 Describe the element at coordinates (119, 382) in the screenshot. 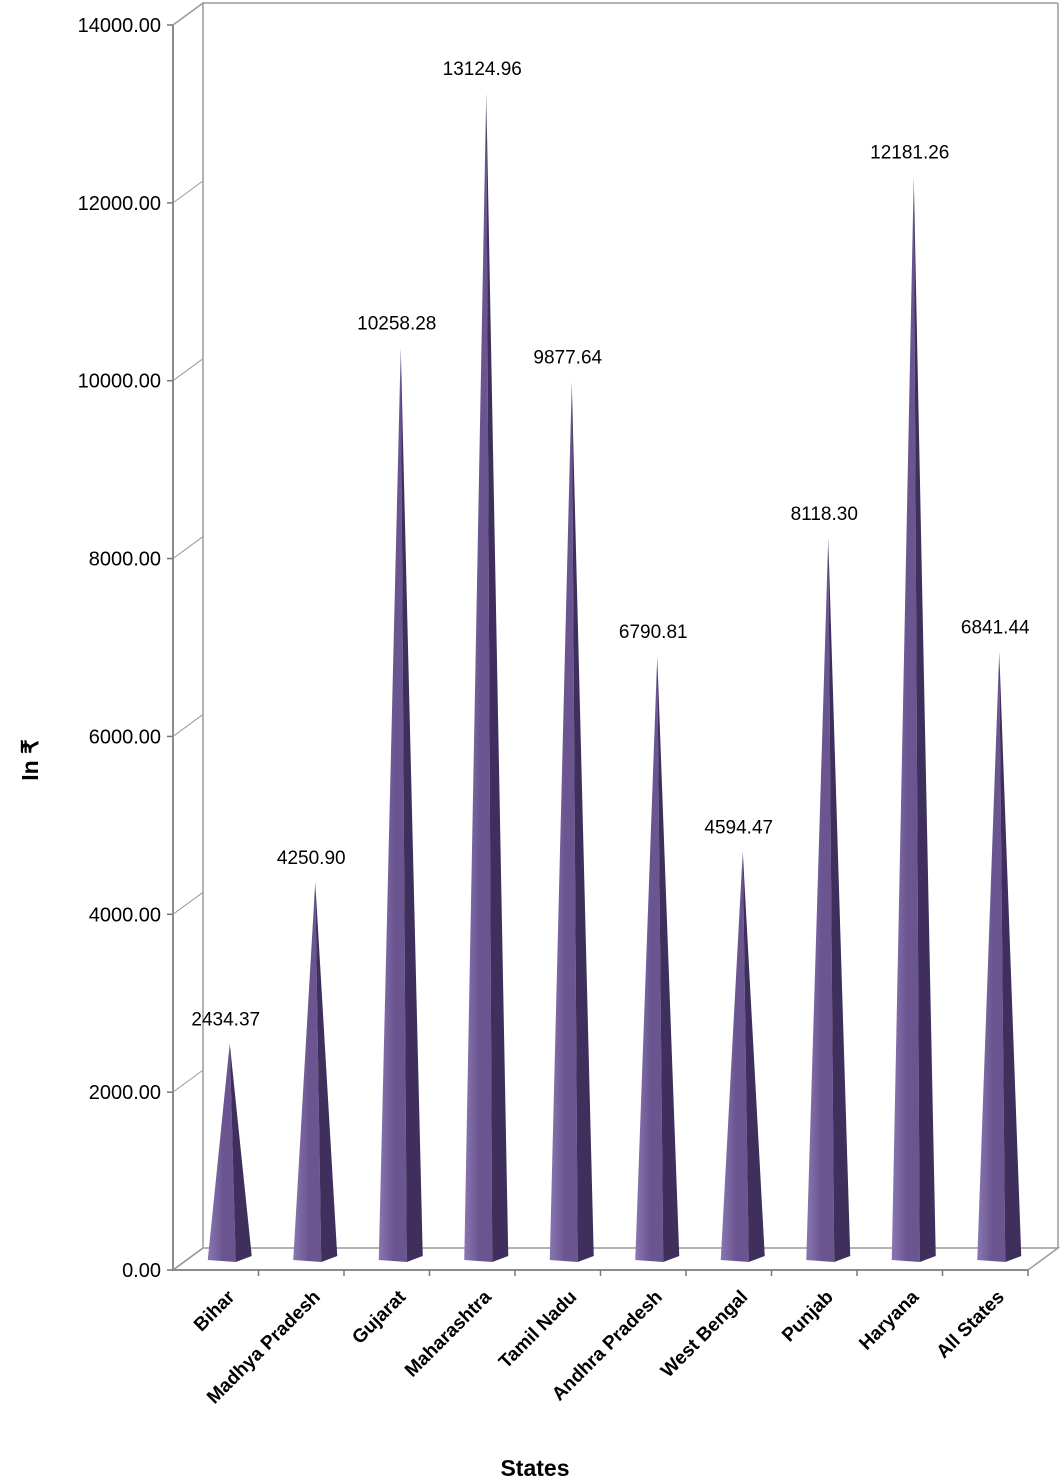

I see `y-tick-label: 10000.00` at that location.